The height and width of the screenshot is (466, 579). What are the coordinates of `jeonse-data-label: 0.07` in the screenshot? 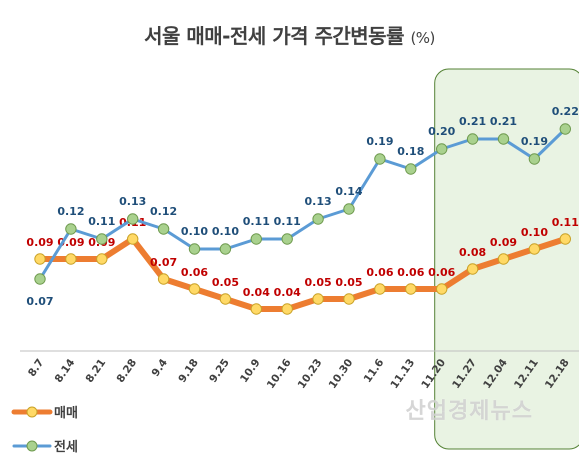 It's located at (39, 301).